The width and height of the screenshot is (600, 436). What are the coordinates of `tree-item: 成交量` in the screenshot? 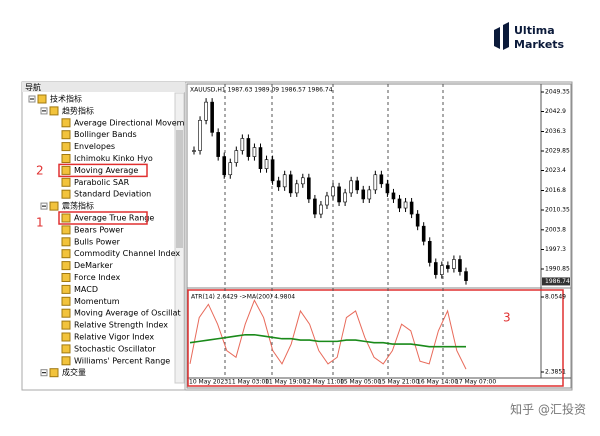 It's located at (74, 372).